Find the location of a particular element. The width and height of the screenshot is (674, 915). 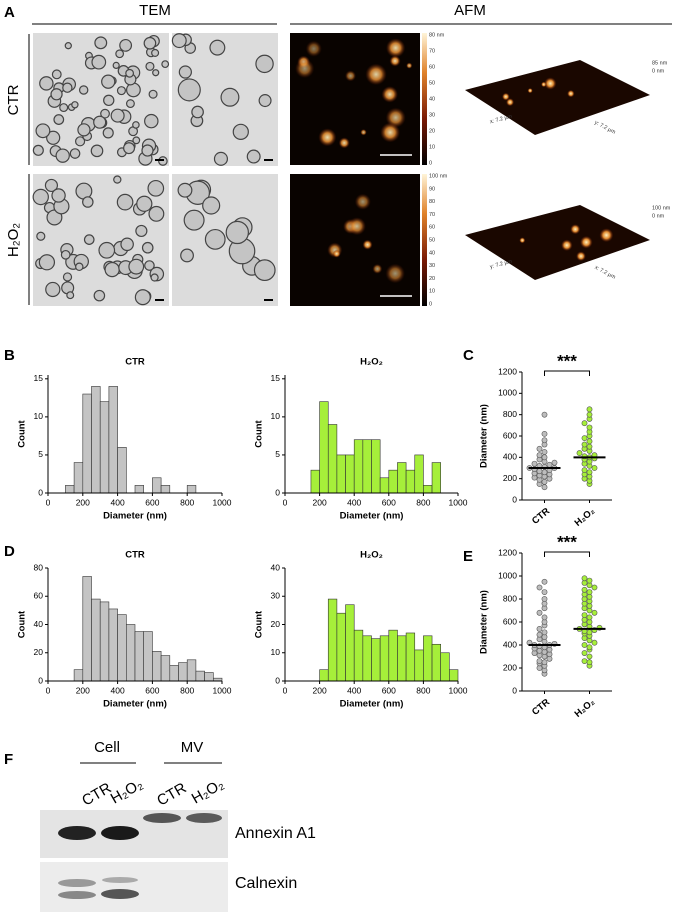

axis-label: 85 nm is located at coordinates (660, 63).